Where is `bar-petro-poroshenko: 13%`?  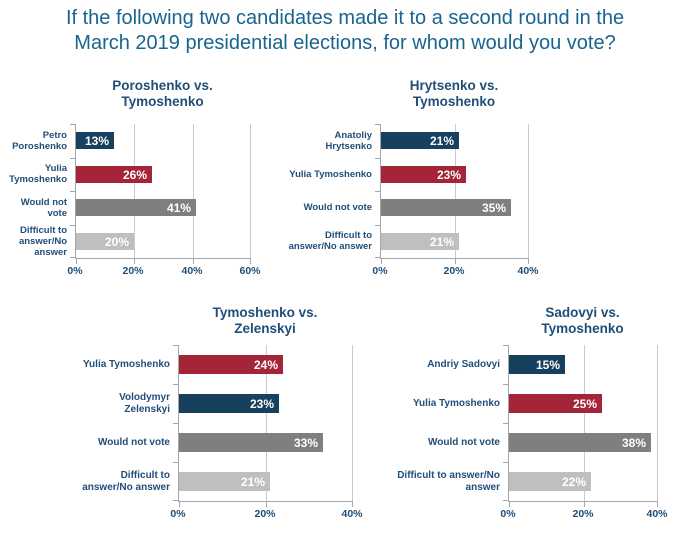 bar-petro-poroshenko: 13% is located at coordinates (95, 140).